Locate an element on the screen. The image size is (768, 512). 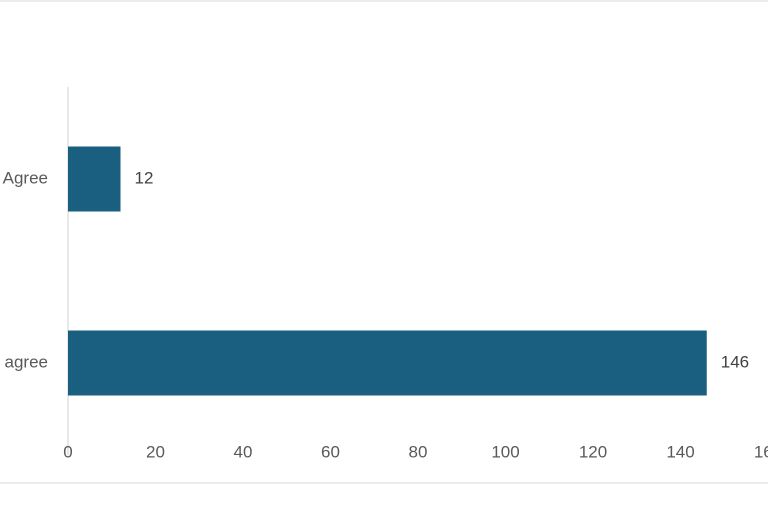
y-tick-label: agree is located at coordinates (26, 361).